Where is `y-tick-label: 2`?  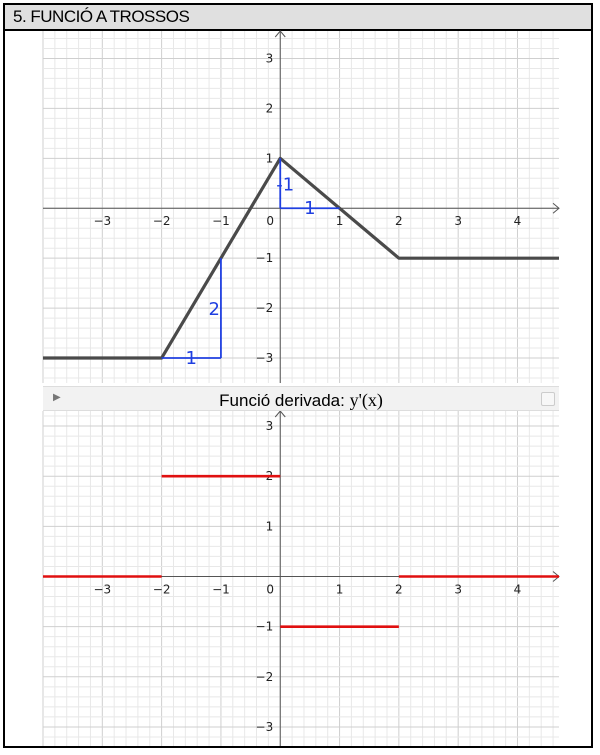 y-tick-label: 2 is located at coordinates (270, 108).